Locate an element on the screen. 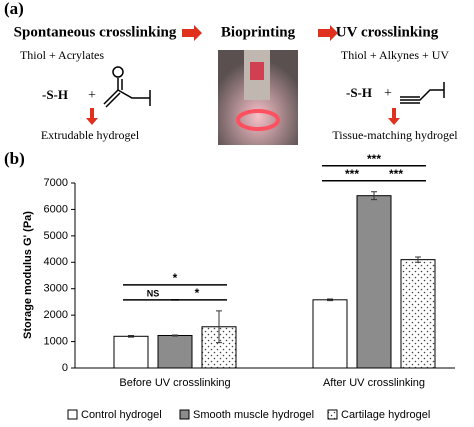 The height and width of the screenshot is (427, 474). y-tick-label: 2000 is located at coordinates (56, 315).